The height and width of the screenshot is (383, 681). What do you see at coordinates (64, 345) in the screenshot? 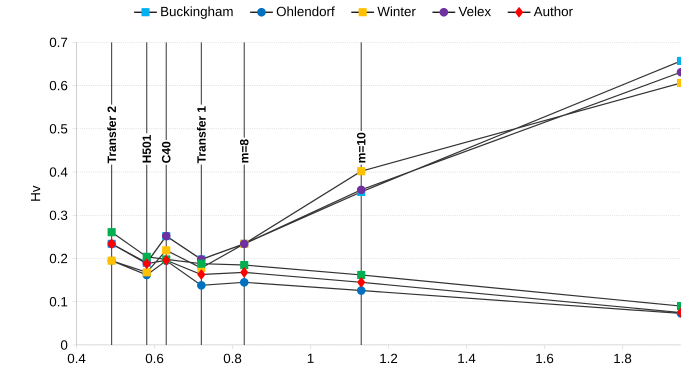
I see `y-tick-label: 0` at bounding box center [64, 345].